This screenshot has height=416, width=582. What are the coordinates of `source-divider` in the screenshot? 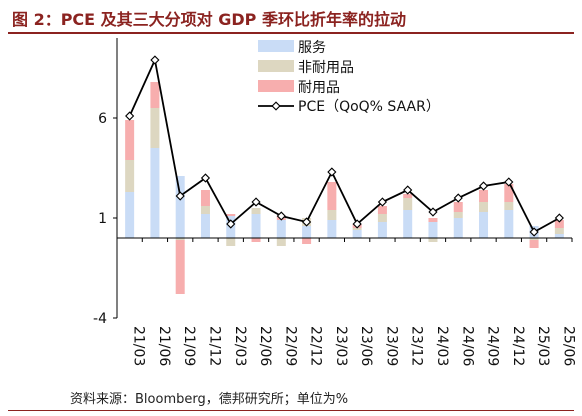 It's located at (291, 410).